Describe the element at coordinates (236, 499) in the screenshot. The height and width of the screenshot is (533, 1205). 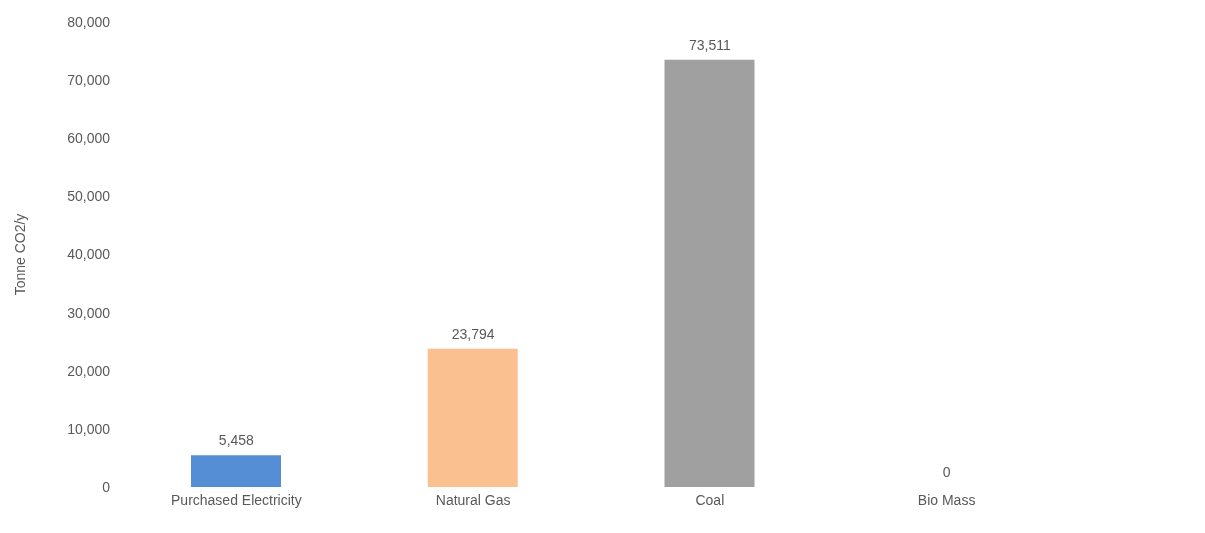
I see `x-tick-label: Purchased Electricity` at that location.